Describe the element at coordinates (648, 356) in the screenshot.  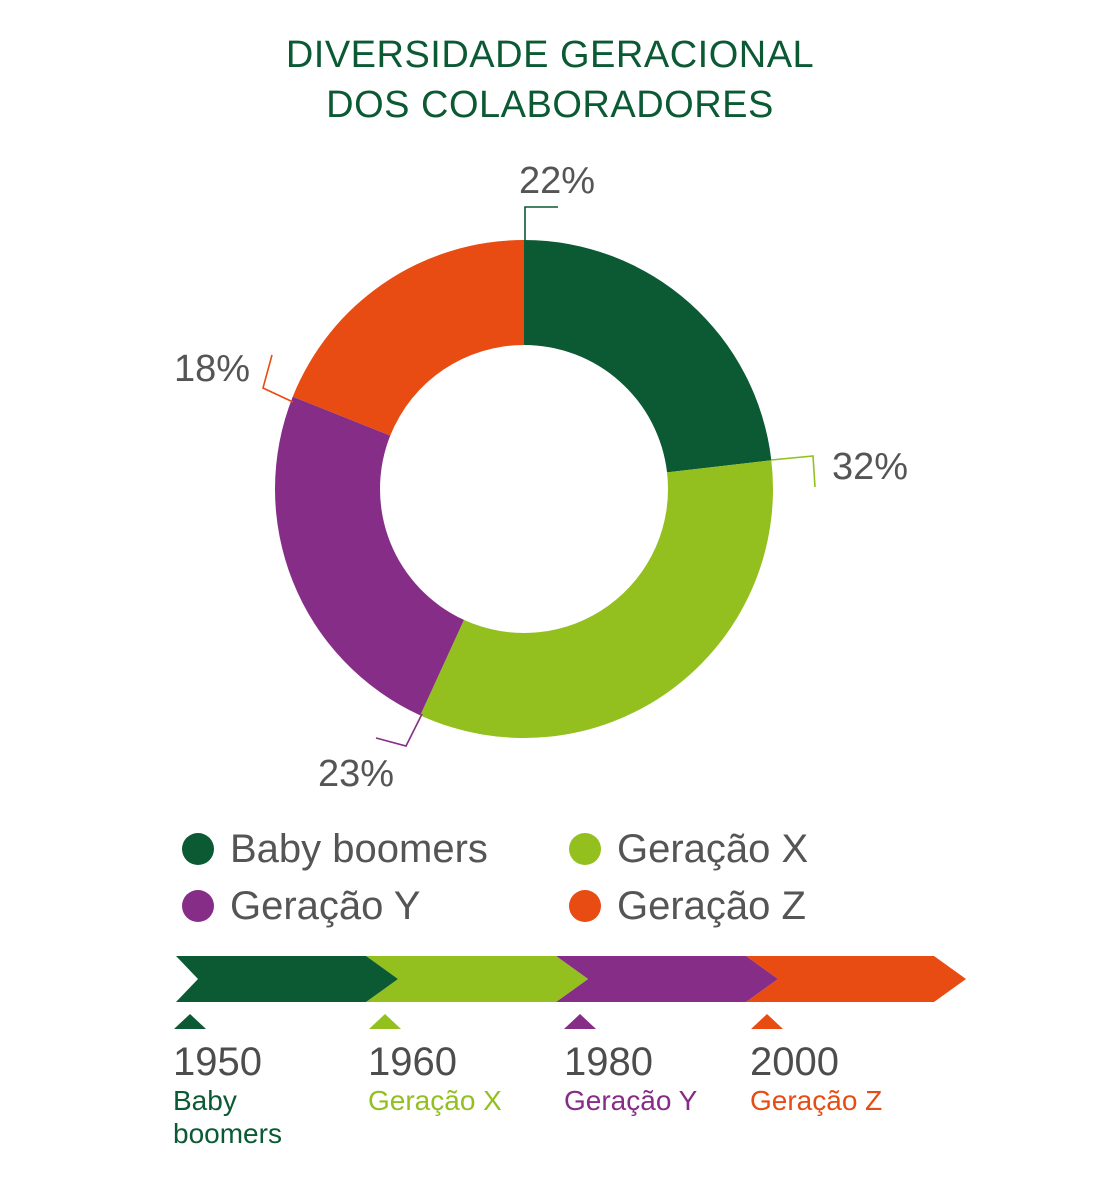
I see `donut-slice-baby-boomers` at that location.